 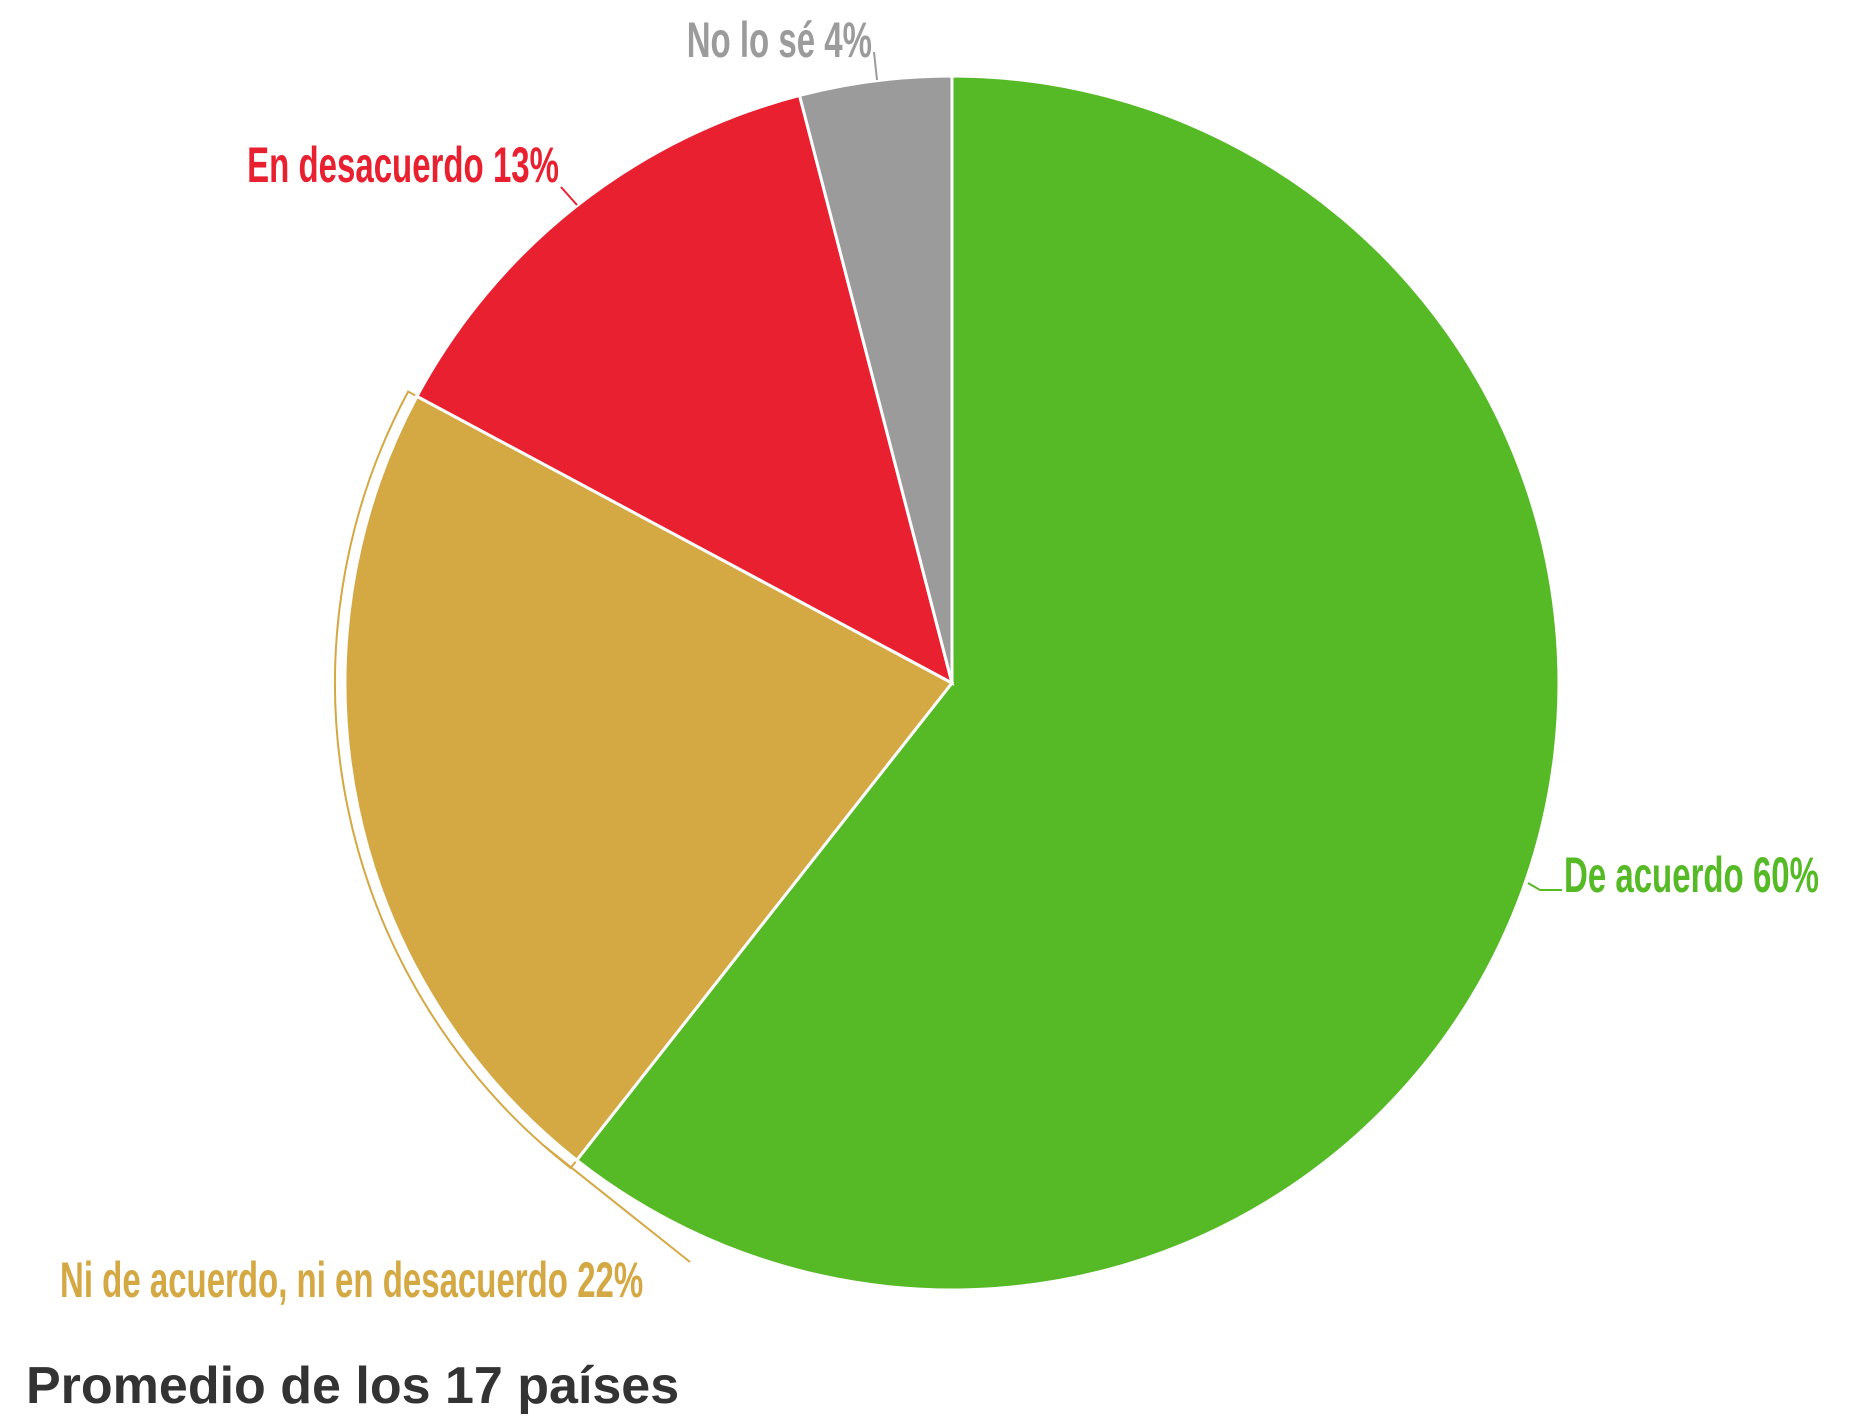 I want to click on data-label: Ni de acuerdo, ni en desacuerdo 22%, so click(x=351, y=1279).